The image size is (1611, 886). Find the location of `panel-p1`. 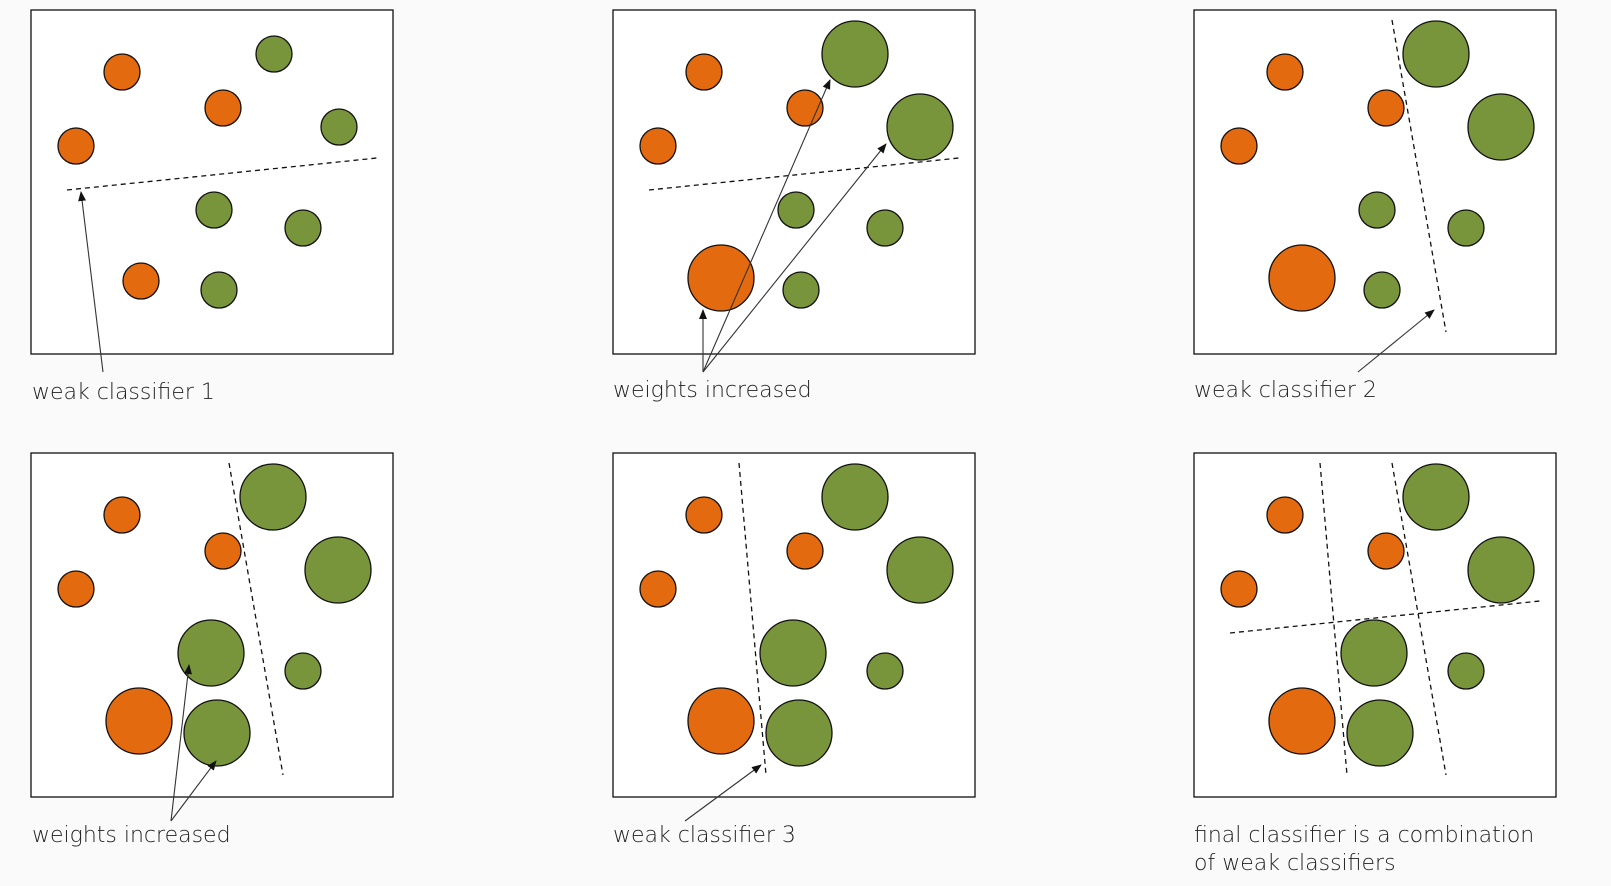

panel-p1 is located at coordinates (212, 182).